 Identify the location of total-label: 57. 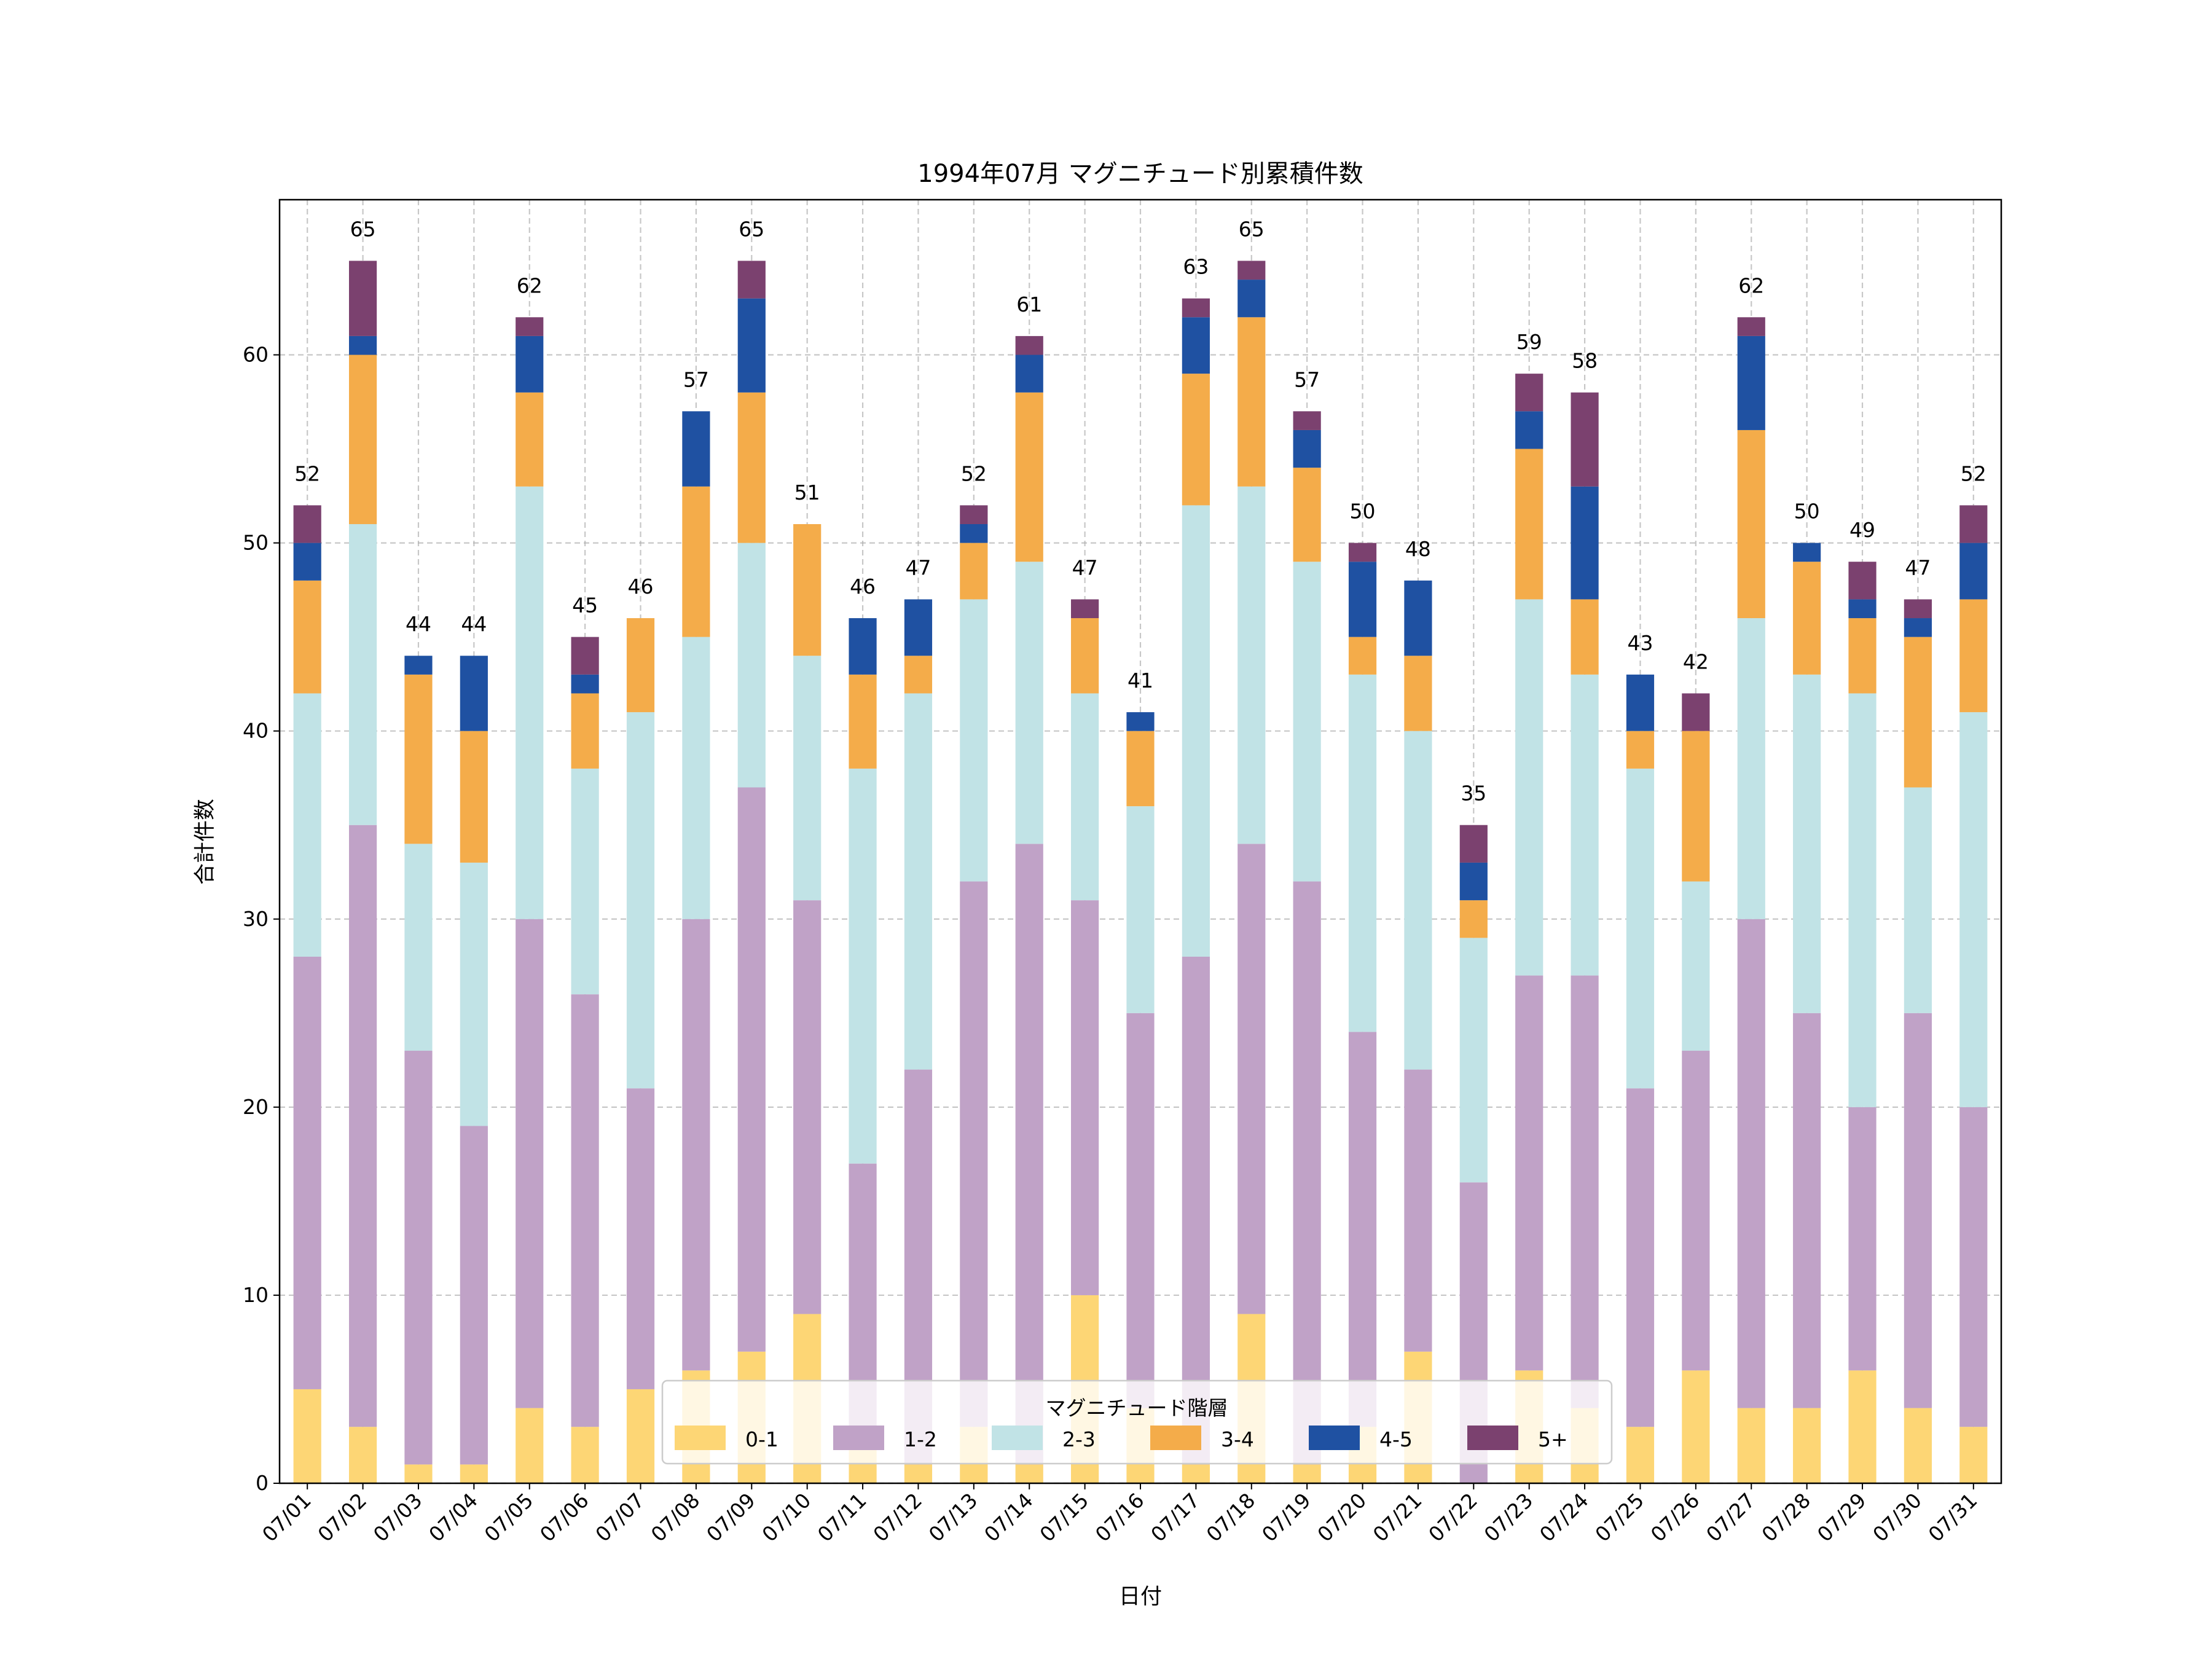
(1307, 379).